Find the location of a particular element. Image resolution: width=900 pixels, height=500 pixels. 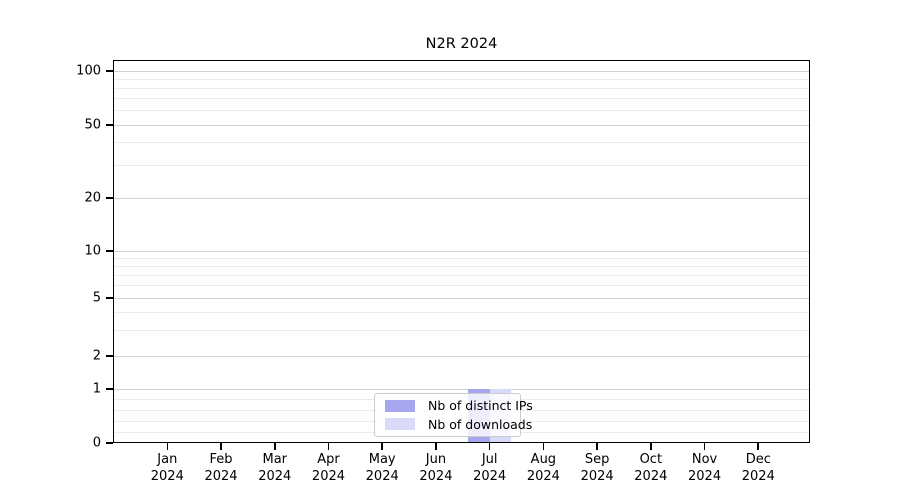

x-tick-label: Oct 2024 is located at coordinates (651, 468).